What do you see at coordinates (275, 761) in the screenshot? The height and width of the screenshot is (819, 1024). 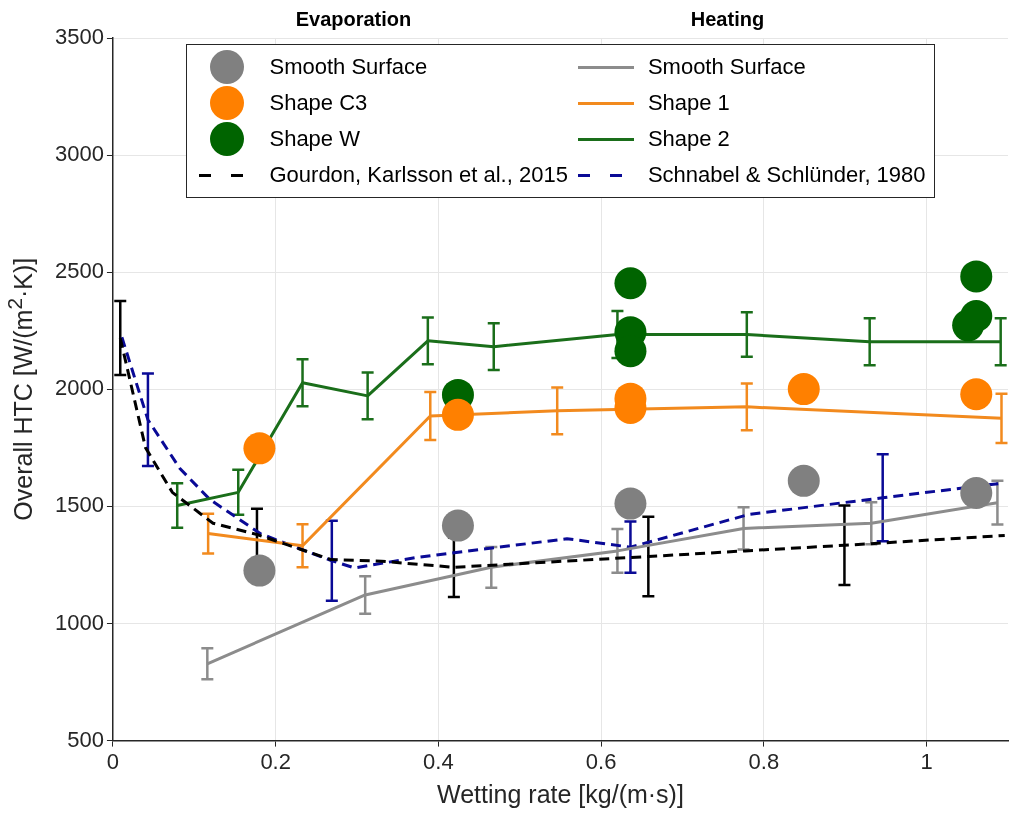 I see `x-tick-label: 0.2` at bounding box center [275, 761].